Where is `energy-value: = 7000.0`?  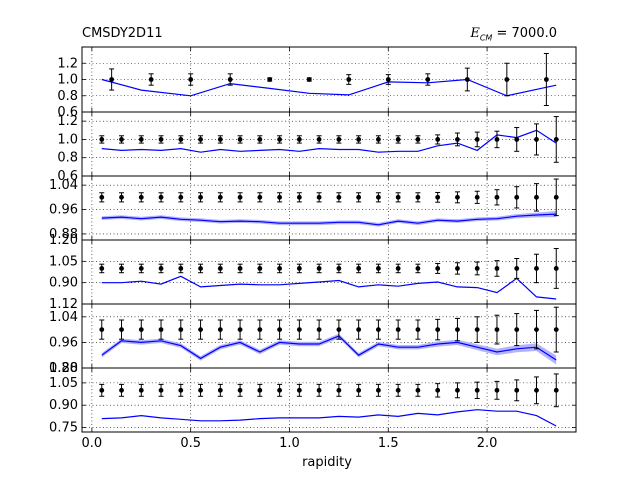 energy-value: = 7000.0 is located at coordinates (526, 33).